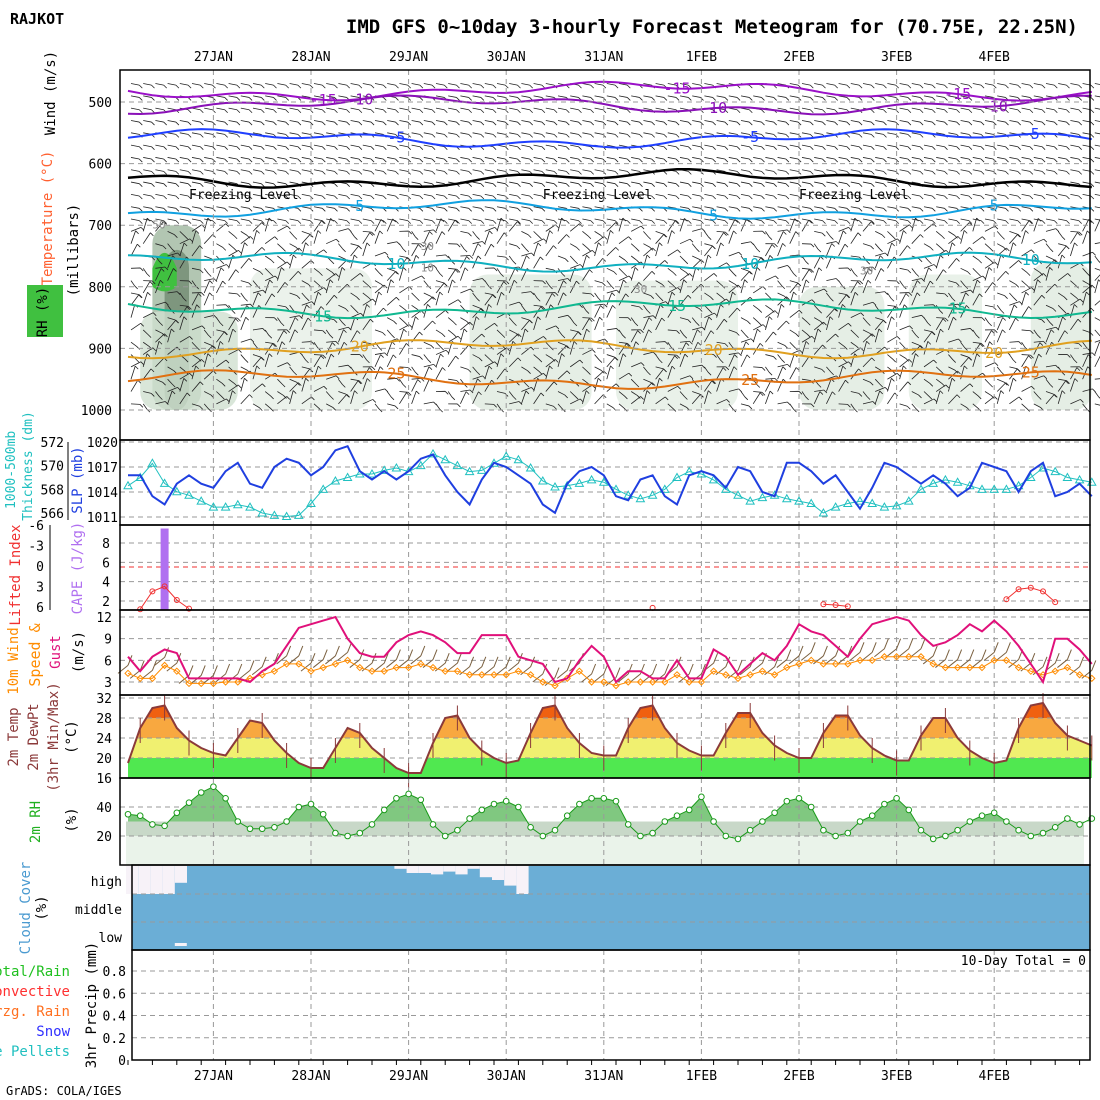 This screenshot has width=1100, height=1100. What do you see at coordinates (1031, 372) in the screenshot?
I see `contour-label: 25` at bounding box center [1031, 372].